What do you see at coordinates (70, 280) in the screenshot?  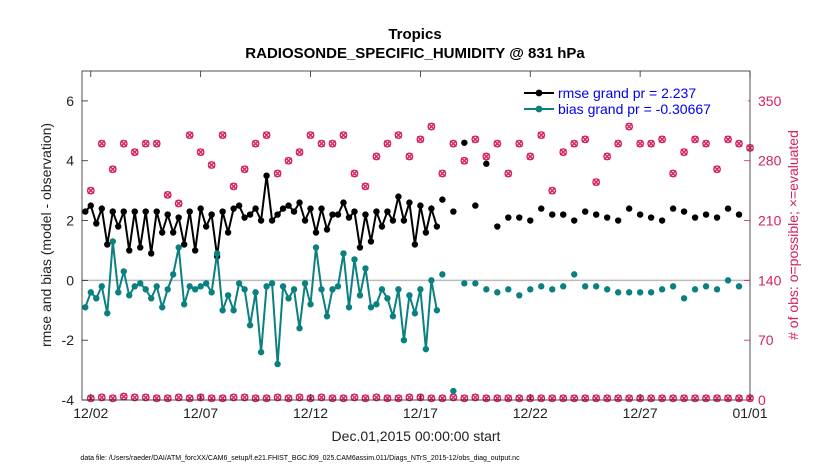 I see `y-left-tick-label: 0` at bounding box center [70, 280].